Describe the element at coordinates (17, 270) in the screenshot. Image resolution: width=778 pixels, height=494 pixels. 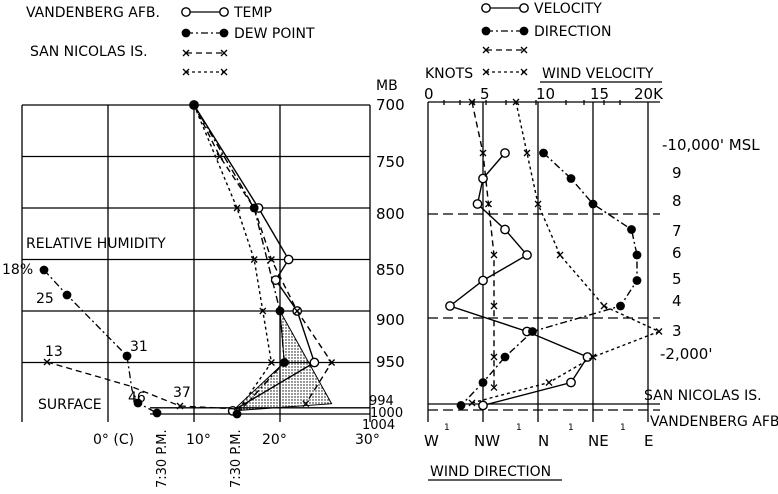
I see `humidity-value: 18%` at that location.